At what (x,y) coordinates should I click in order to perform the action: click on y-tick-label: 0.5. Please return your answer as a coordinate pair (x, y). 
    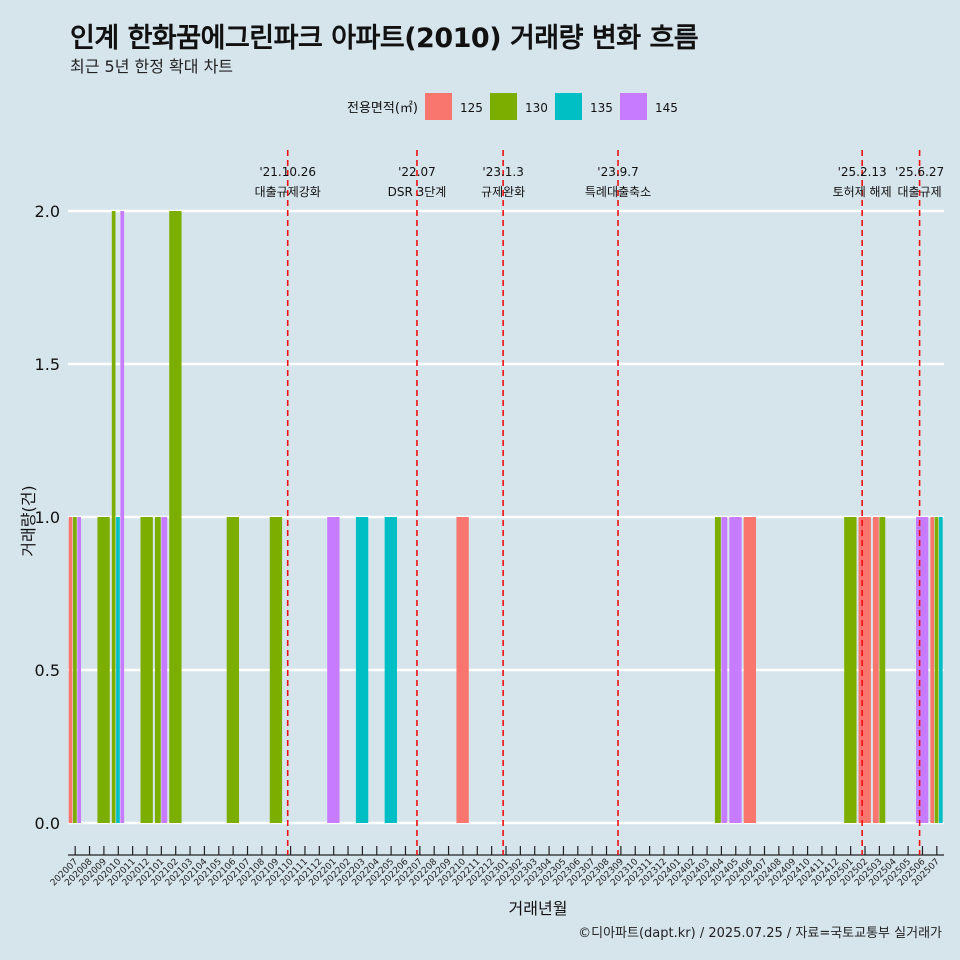
    Looking at the image, I should click on (47, 670).